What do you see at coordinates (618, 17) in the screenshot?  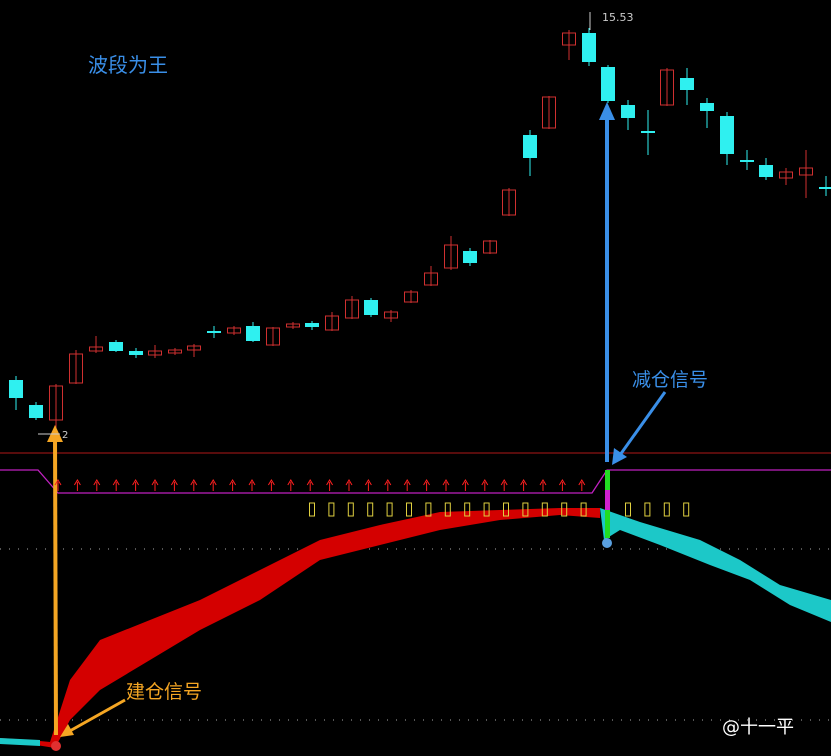 I see `high-label: 15.53` at bounding box center [618, 17].